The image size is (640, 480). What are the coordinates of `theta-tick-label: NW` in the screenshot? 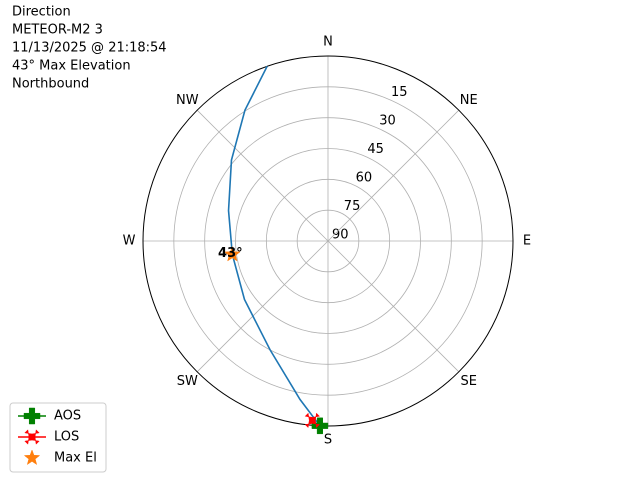 It's located at (187, 100).